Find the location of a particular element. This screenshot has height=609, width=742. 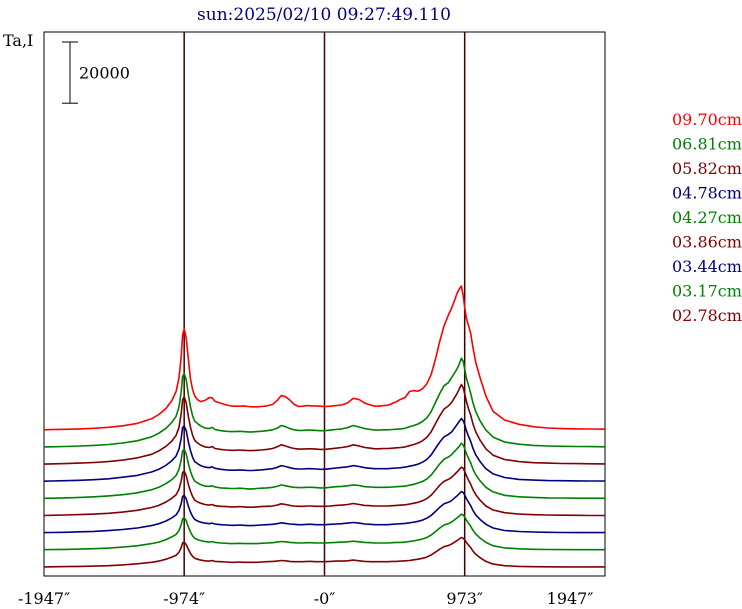

series-line-04.27cm is located at coordinates (324, 471).